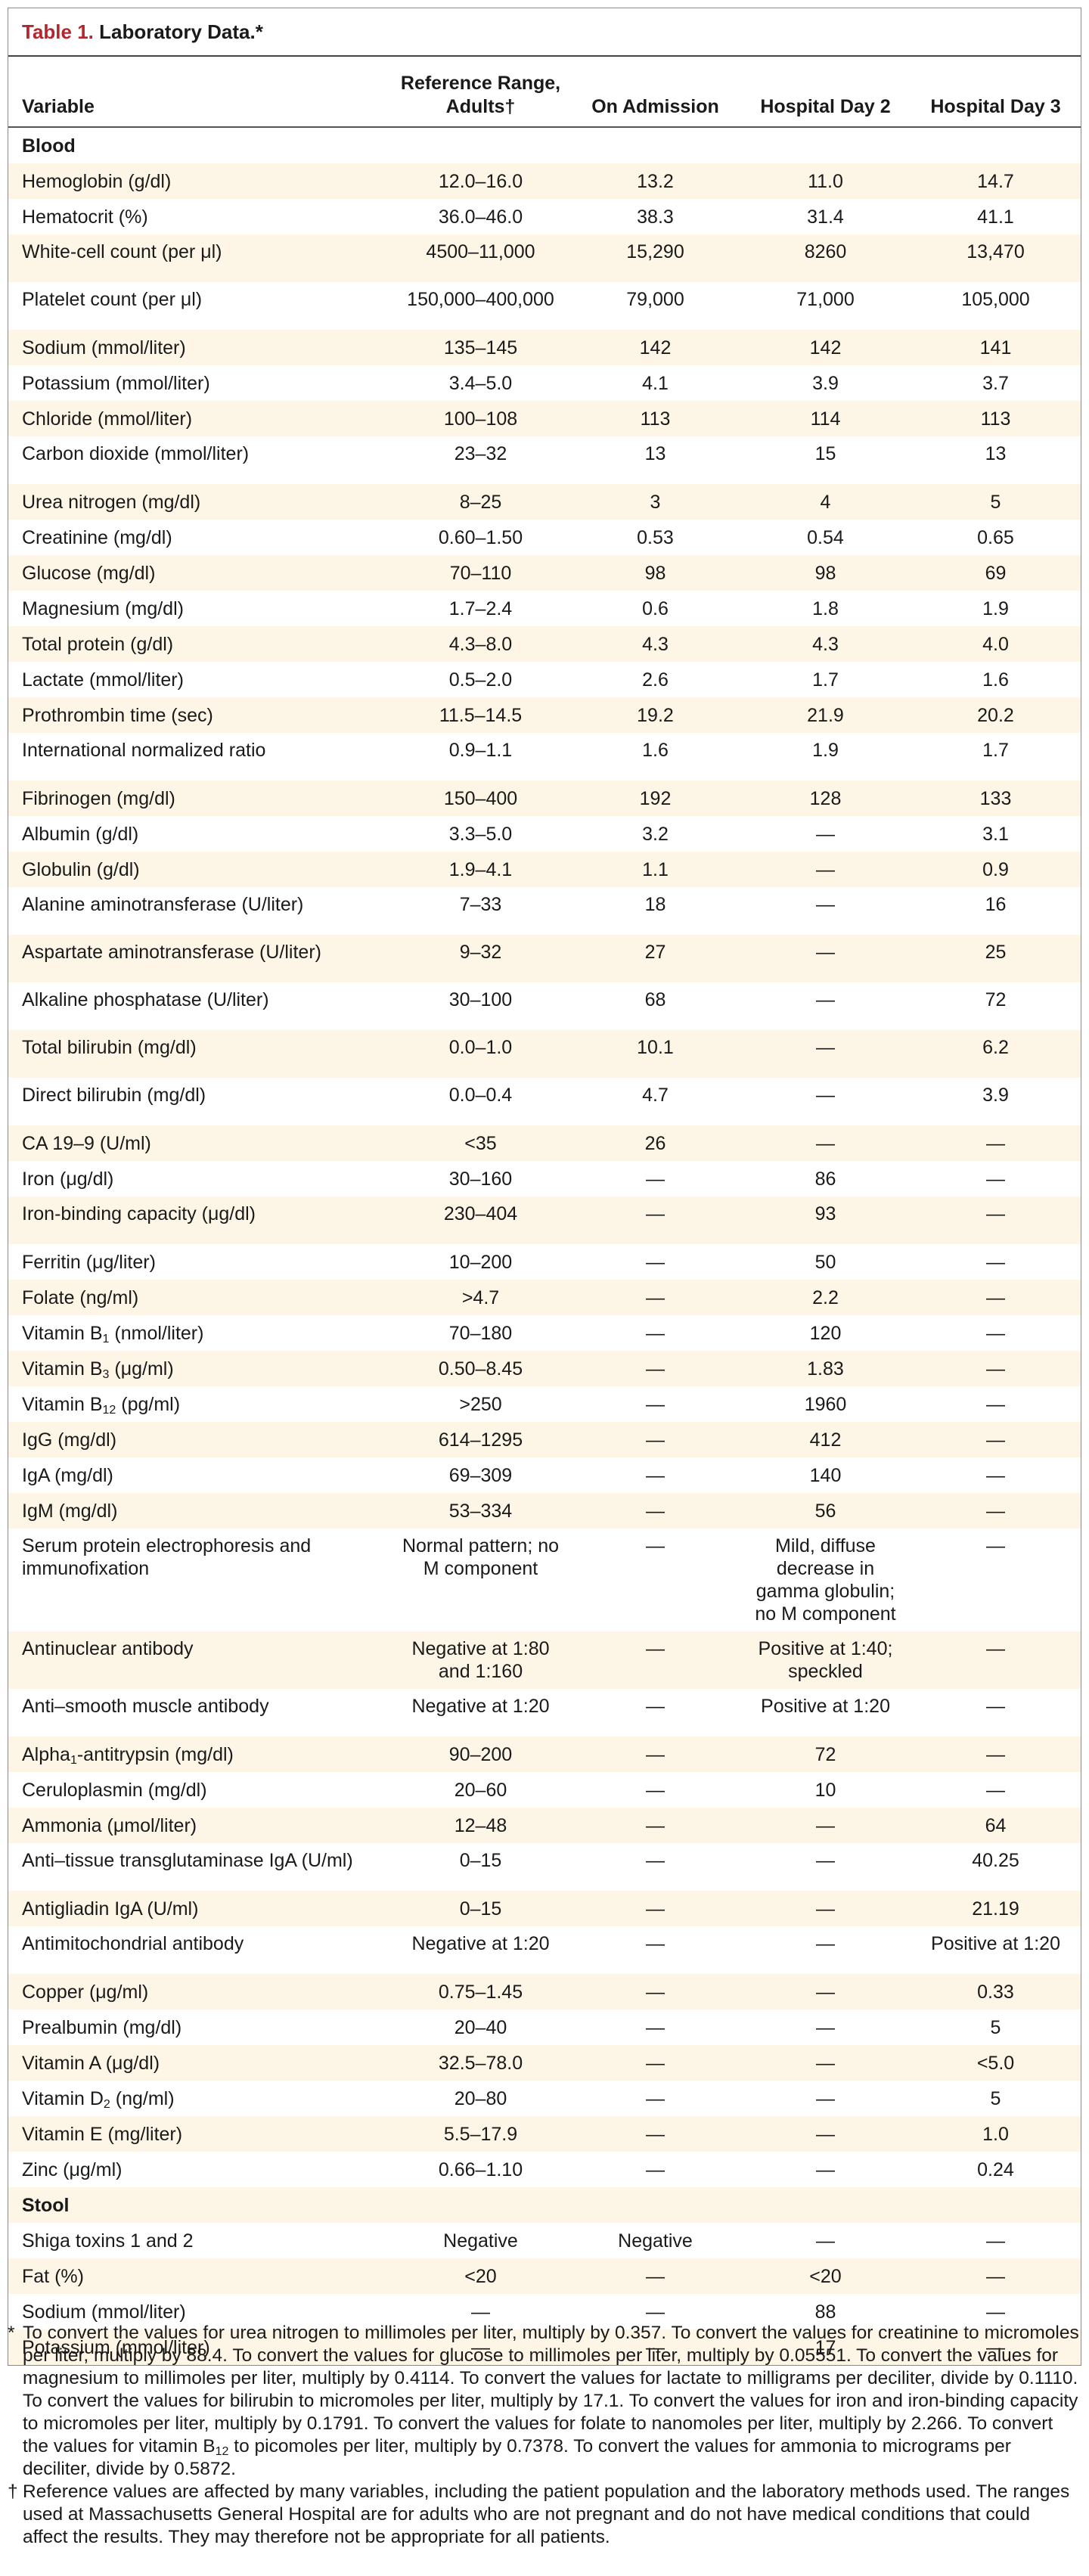 This screenshot has width=1089, height=2576. What do you see at coordinates (199, 347) in the screenshot?
I see `variable-name: Sodium (mmol/liter)` at bounding box center [199, 347].